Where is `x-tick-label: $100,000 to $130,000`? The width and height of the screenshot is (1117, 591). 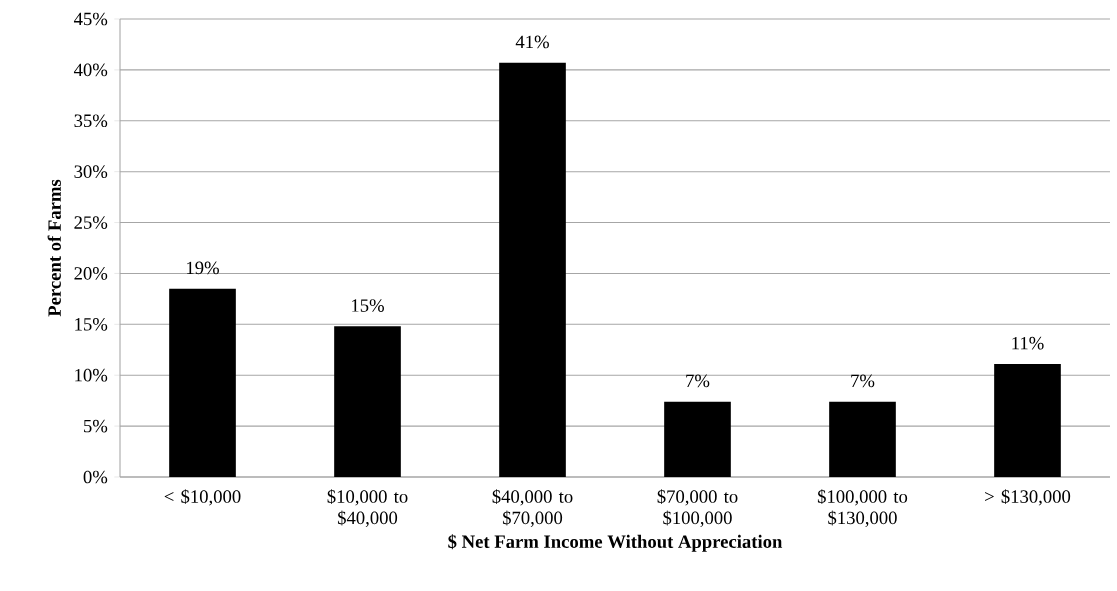
x-tick-label: $100,000 to $130,000 is located at coordinates (862, 508).